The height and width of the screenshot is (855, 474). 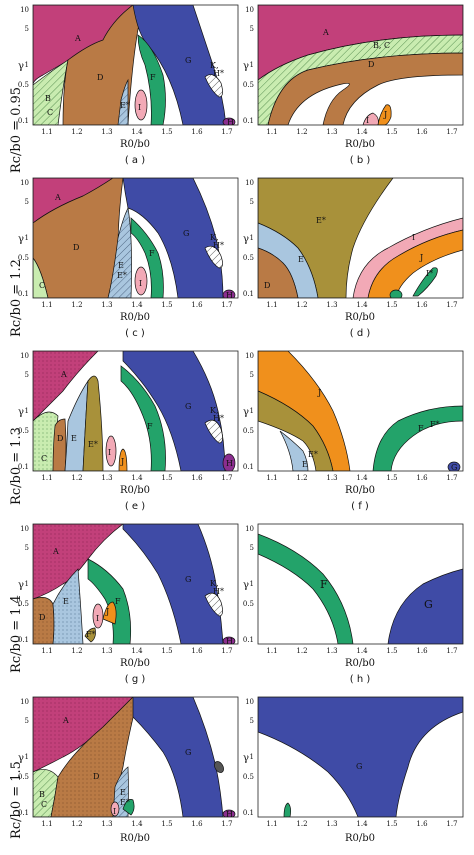 I want to click on label-C: C, so click(x=50, y=112).